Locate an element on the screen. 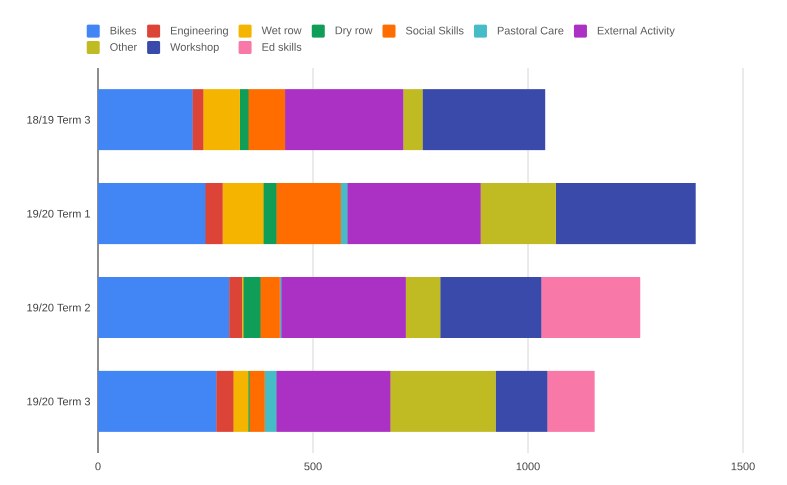 The image size is (787, 485). y-tick-label: 18/19 Term 3 is located at coordinates (58, 120).